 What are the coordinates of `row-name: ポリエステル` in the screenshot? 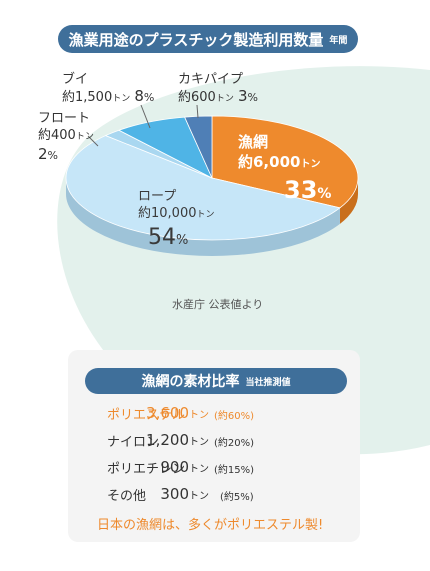 It's located at (146, 415).